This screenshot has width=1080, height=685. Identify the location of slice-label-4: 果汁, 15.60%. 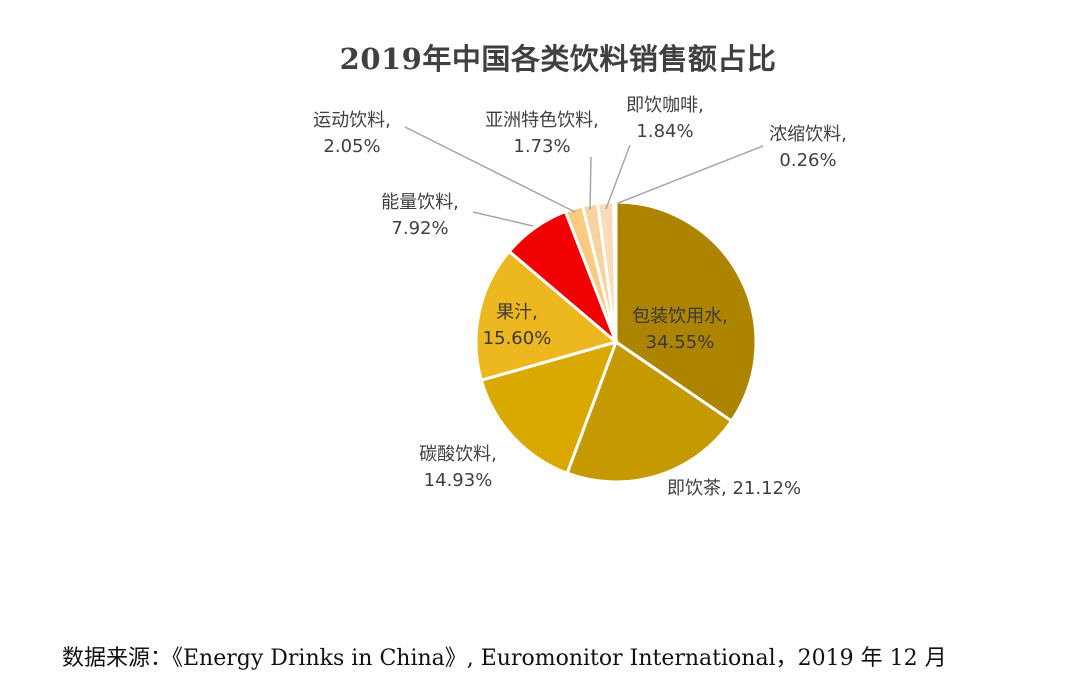
(517, 325).